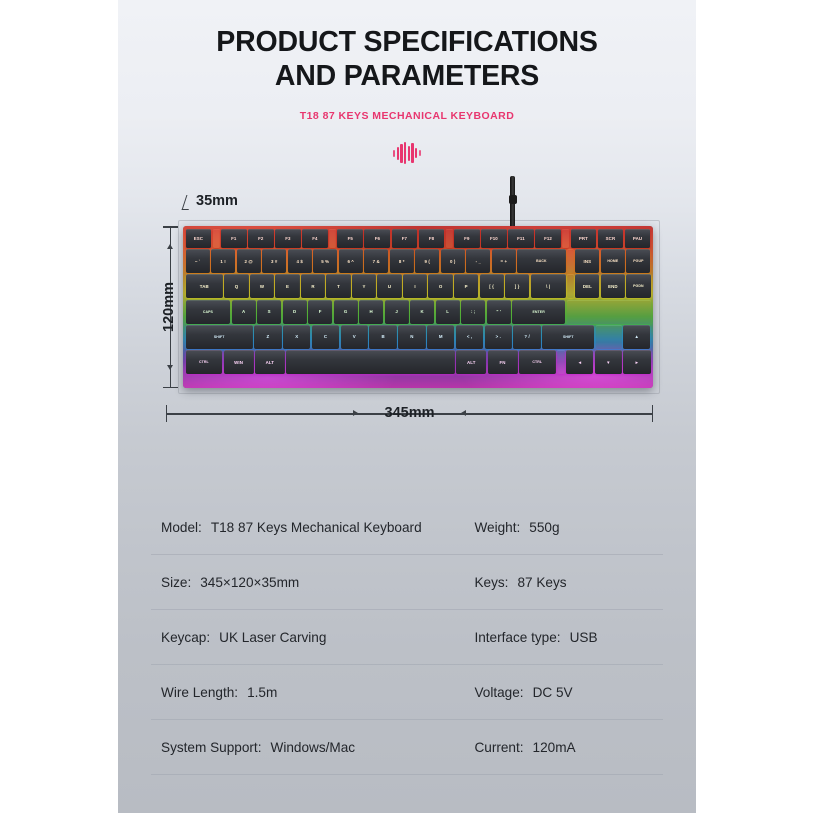 This screenshot has height=813, width=813. I want to click on keyboard-key: 2 @, so click(248, 261).